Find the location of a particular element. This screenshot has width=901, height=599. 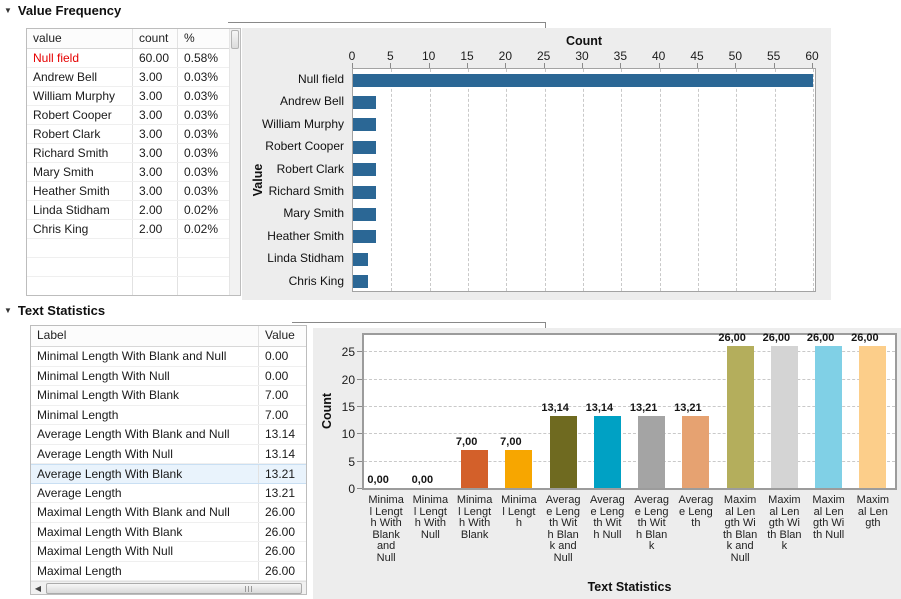

horizontal-scrollbar: ◀ is located at coordinates (168, 587).